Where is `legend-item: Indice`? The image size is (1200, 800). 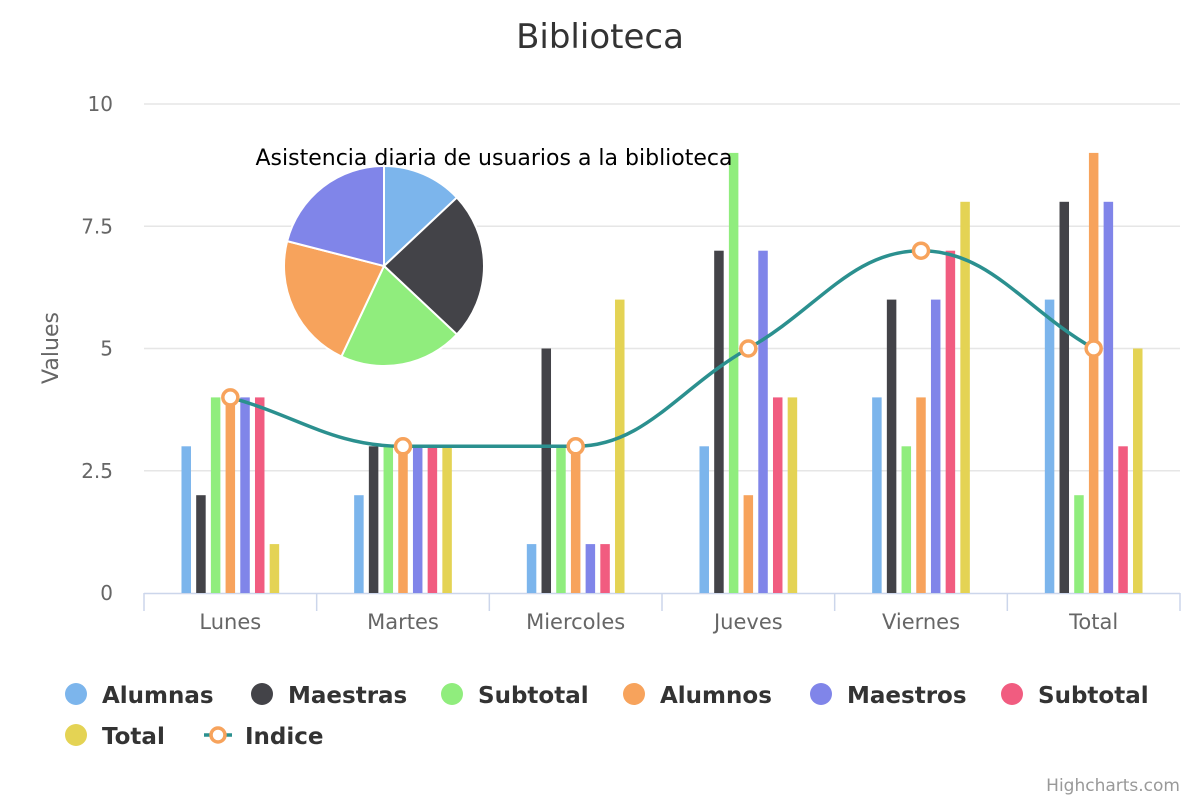
legend-item: Indice is located at coordinates (264, 737).